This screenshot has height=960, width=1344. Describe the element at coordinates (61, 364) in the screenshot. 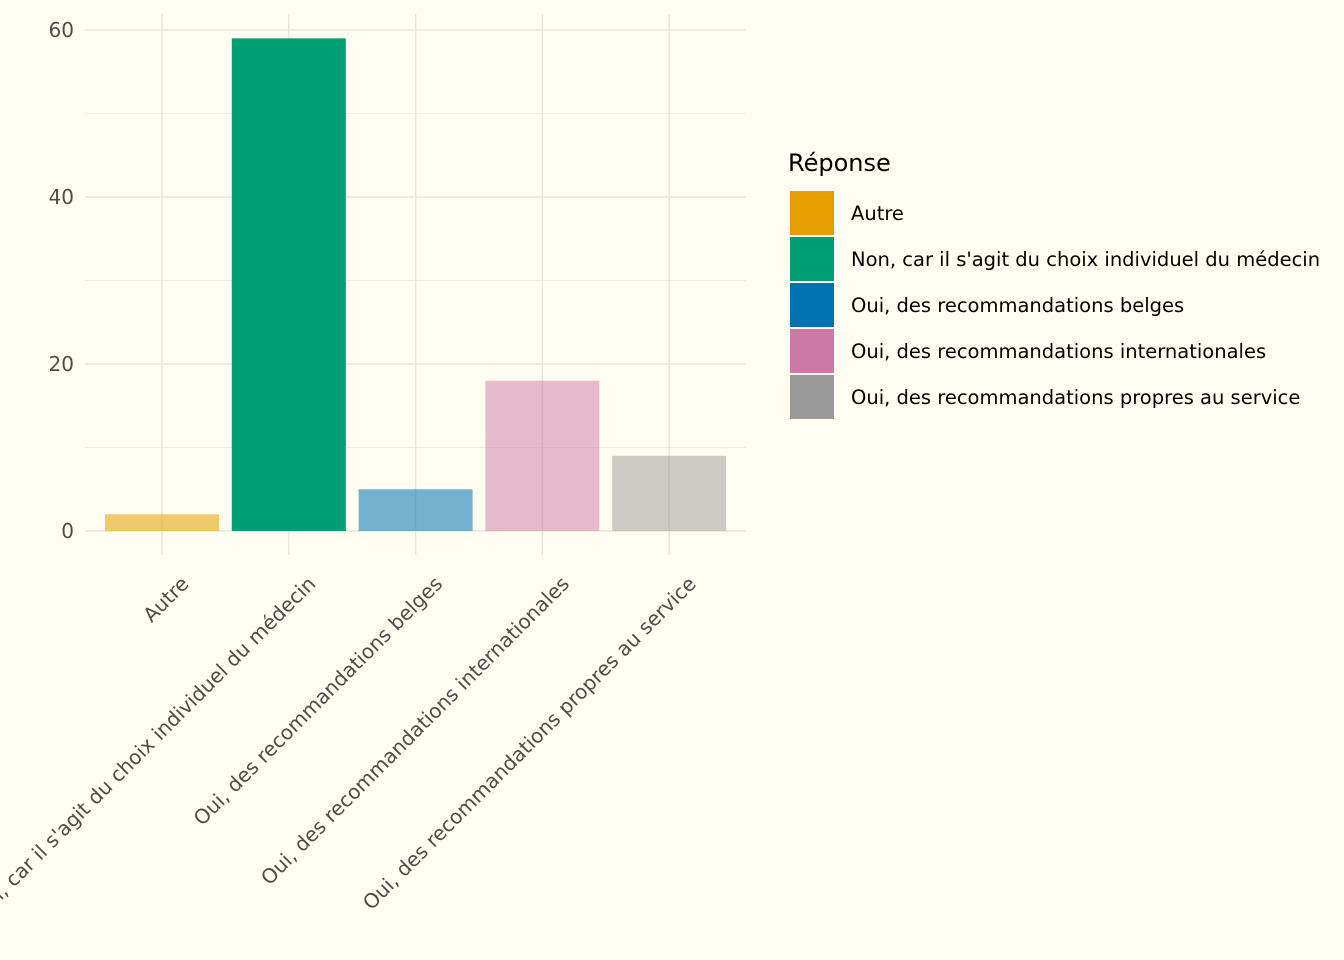

I see `y-tick-label: 20` at that location.